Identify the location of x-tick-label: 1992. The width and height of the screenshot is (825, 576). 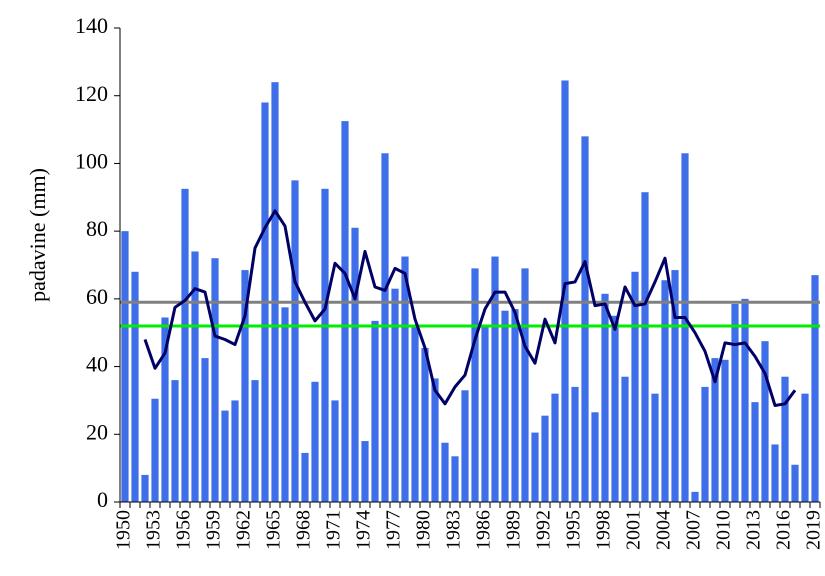
(544, 530).